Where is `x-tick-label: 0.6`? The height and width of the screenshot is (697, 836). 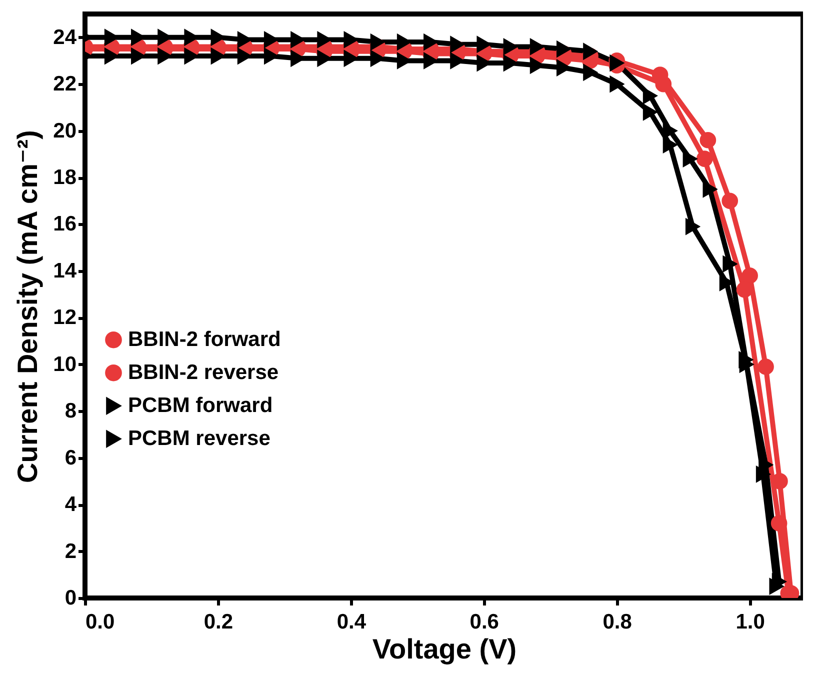 x-tick-label: 0.6 is located at coordinates (484, 622).